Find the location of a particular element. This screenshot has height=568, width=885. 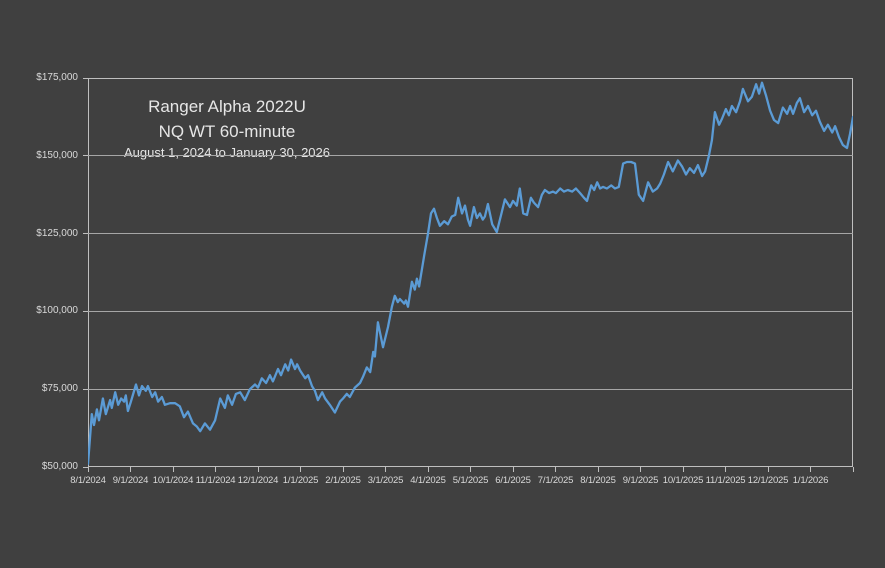

x-axis-label: 10/1/2025 is located at coordinates (683, 480).